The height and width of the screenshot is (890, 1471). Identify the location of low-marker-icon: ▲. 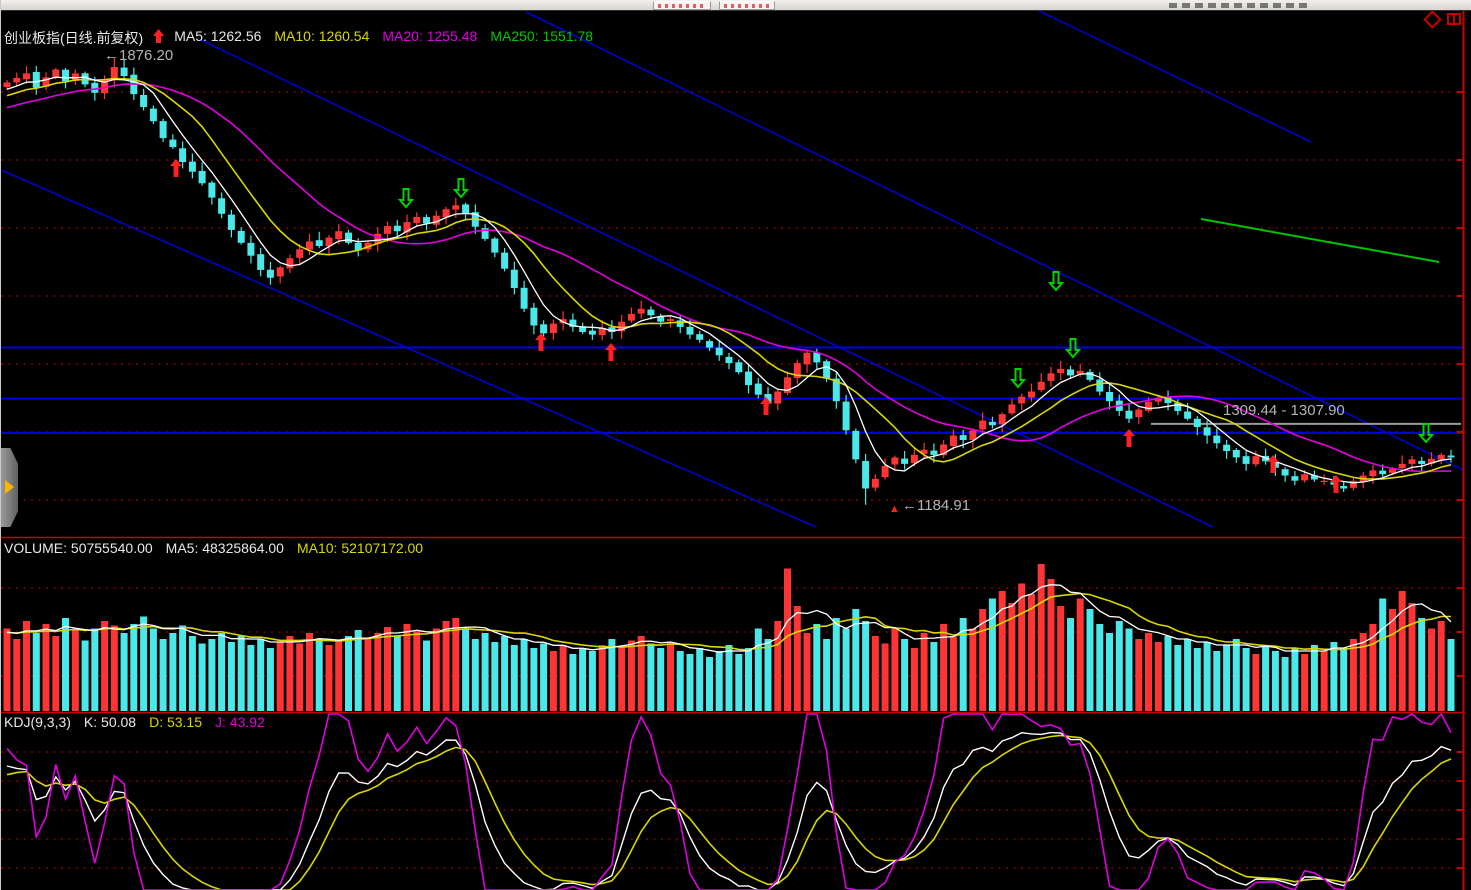
(894, 509).